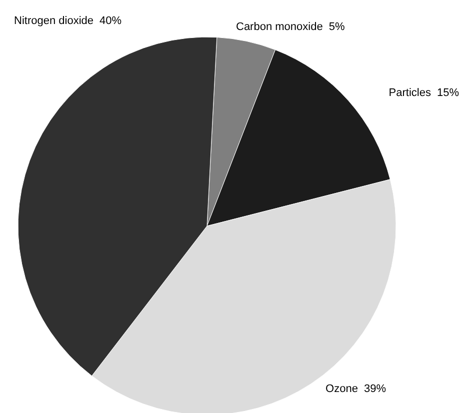  I want to click on slice-label: Nitrogen dioxide, so click(54, 21).